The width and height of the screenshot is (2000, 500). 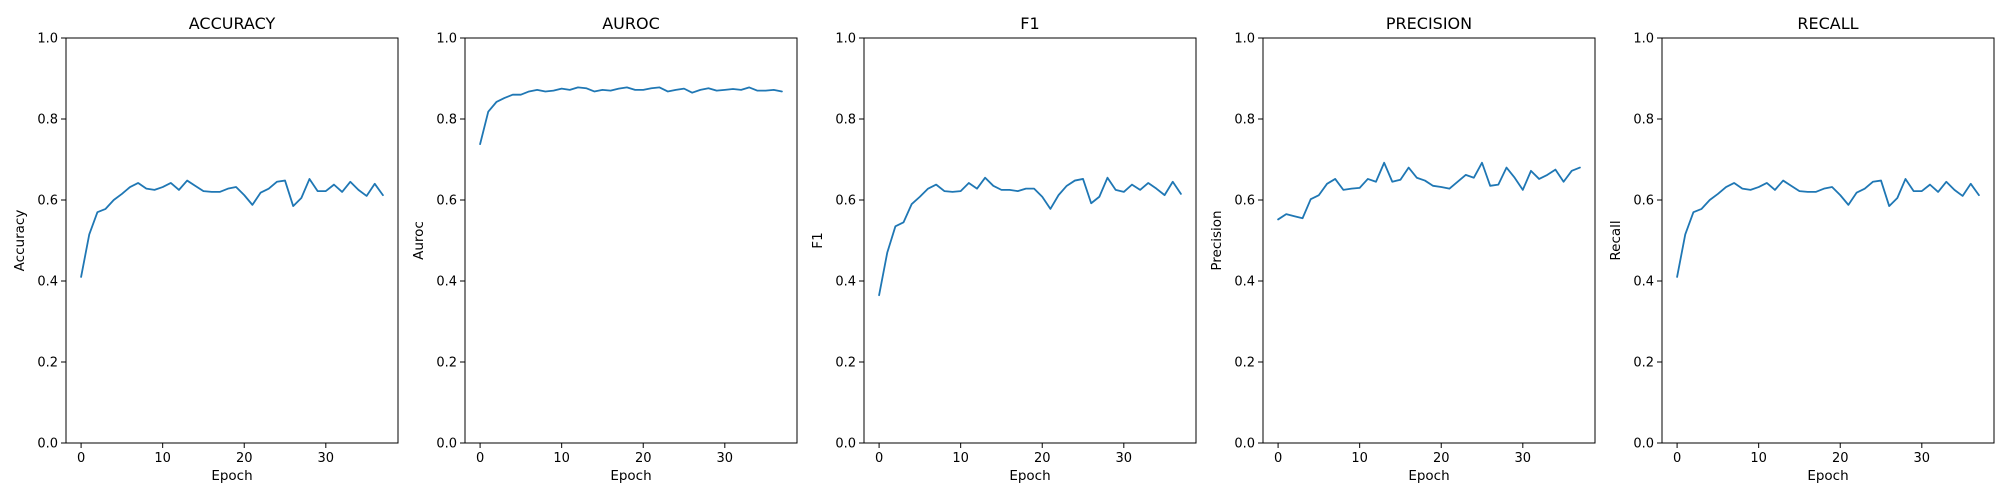 I want to click on y-axis-label: Accuracy, so click(x=20, y=241).